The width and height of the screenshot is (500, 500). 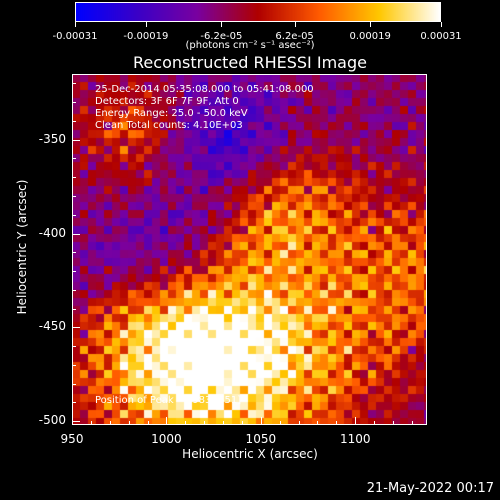 I want to click on y-tick-label: -500, so click(x=52, y=420).